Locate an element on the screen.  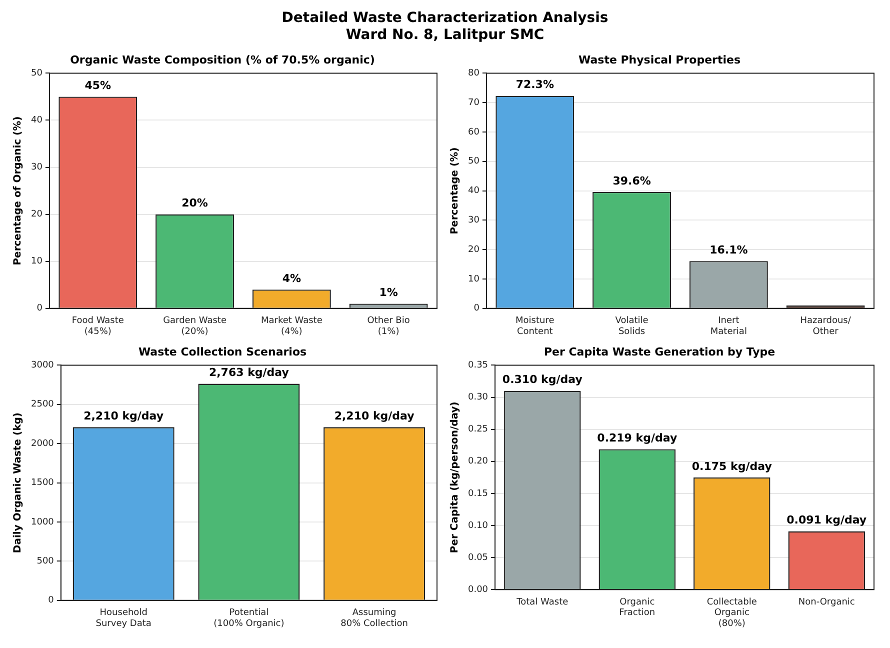
data-label: 16.1% is located at coordinates (729, 249).